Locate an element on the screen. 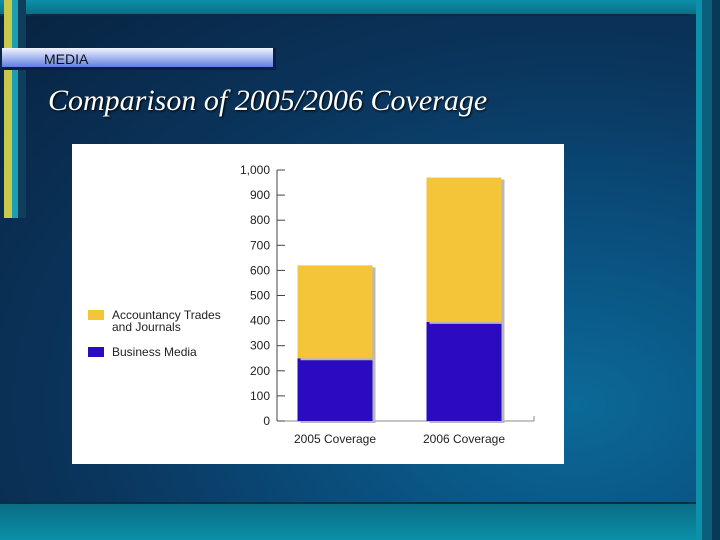 This screenshot has height=540, width=720. top-strip-line is located at coordinates (360, 15).